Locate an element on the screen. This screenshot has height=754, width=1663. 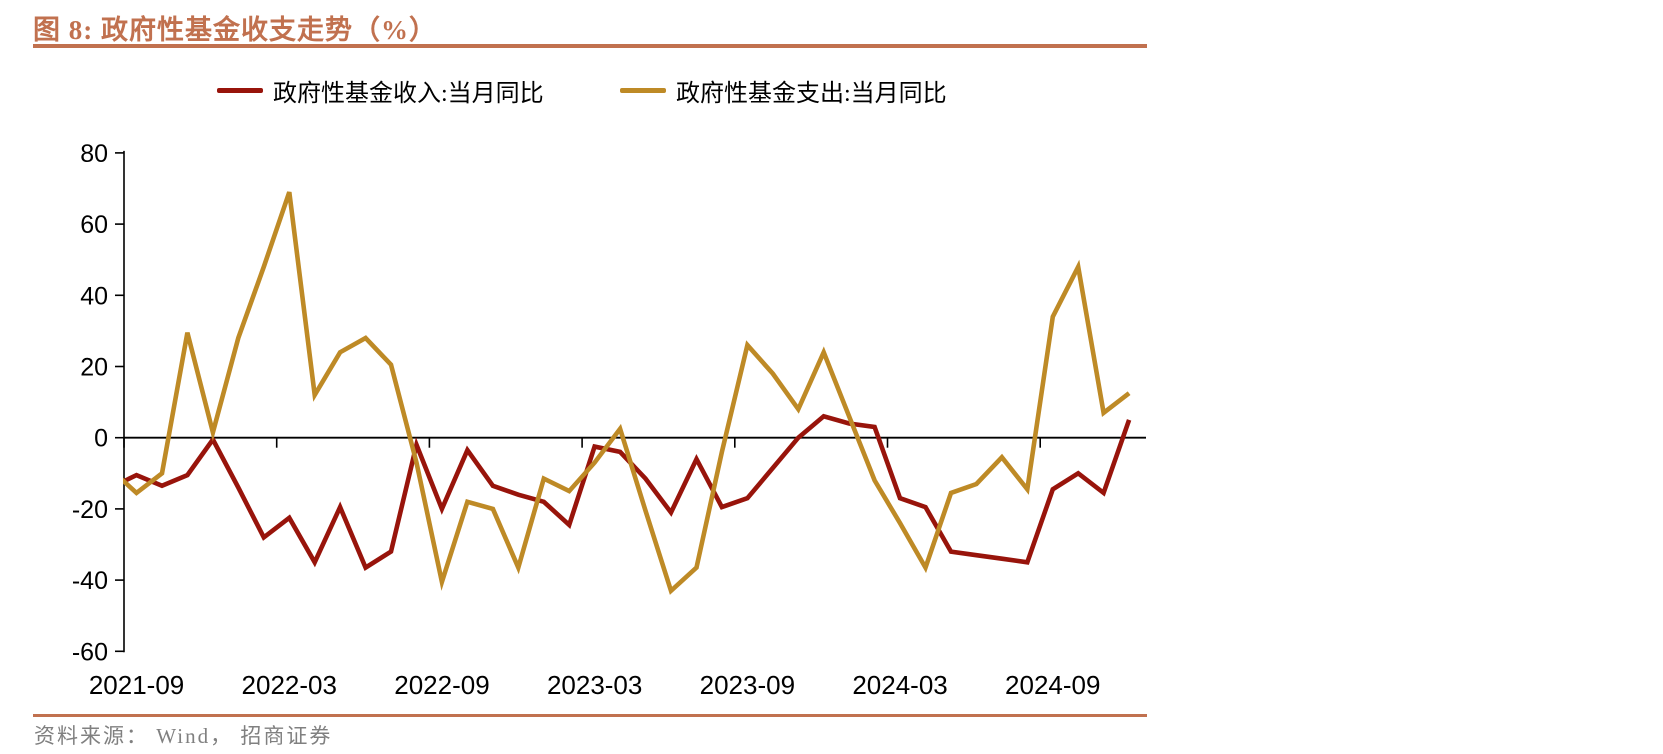
x-axis-label: 2023-09 is located at coordinates (747, 685).